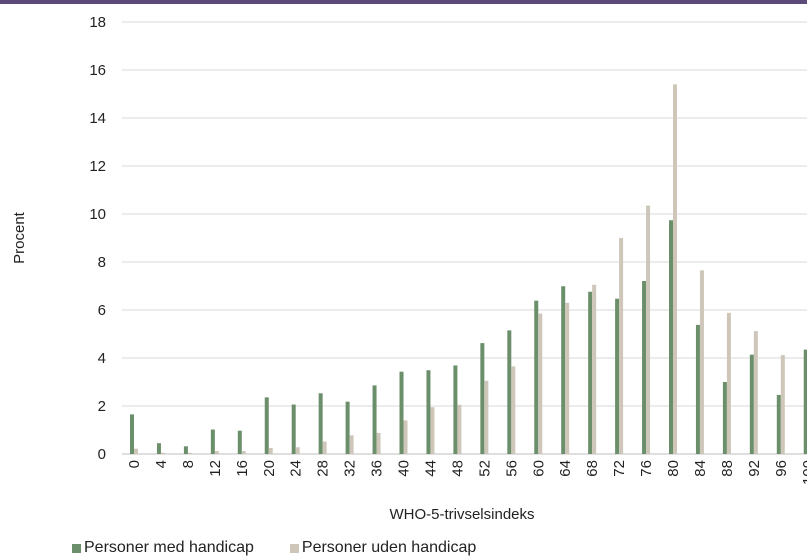  What do you see at coordinates (430, 468) in the screenshot?
I see `x-tick-label: 44` at bounding box center [430, 468].